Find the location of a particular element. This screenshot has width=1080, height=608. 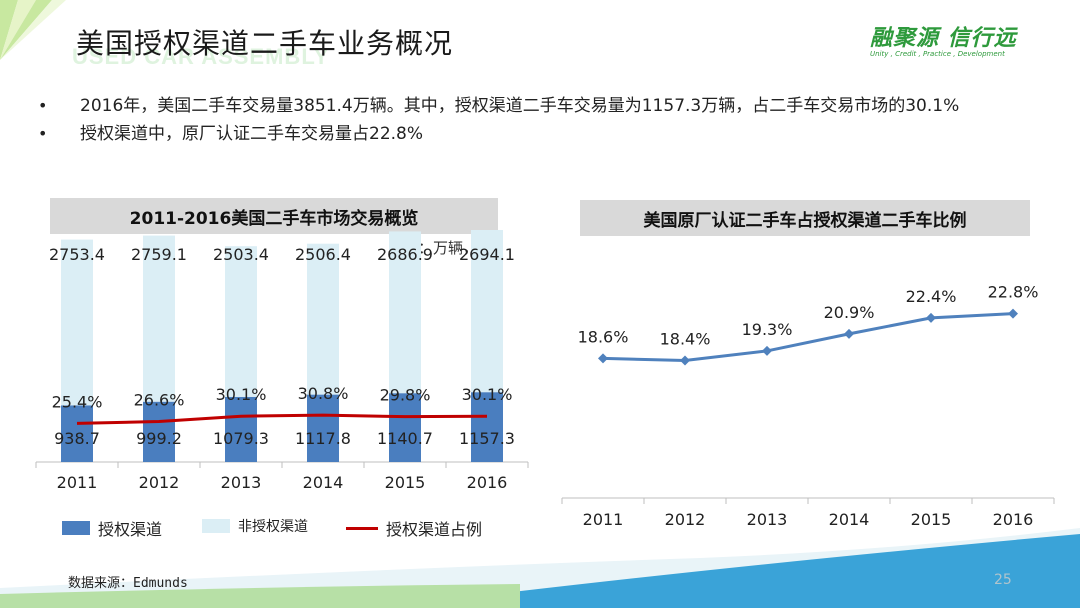

data-label-non-authorized: 2694.1 is located at coordinates (487, 254).